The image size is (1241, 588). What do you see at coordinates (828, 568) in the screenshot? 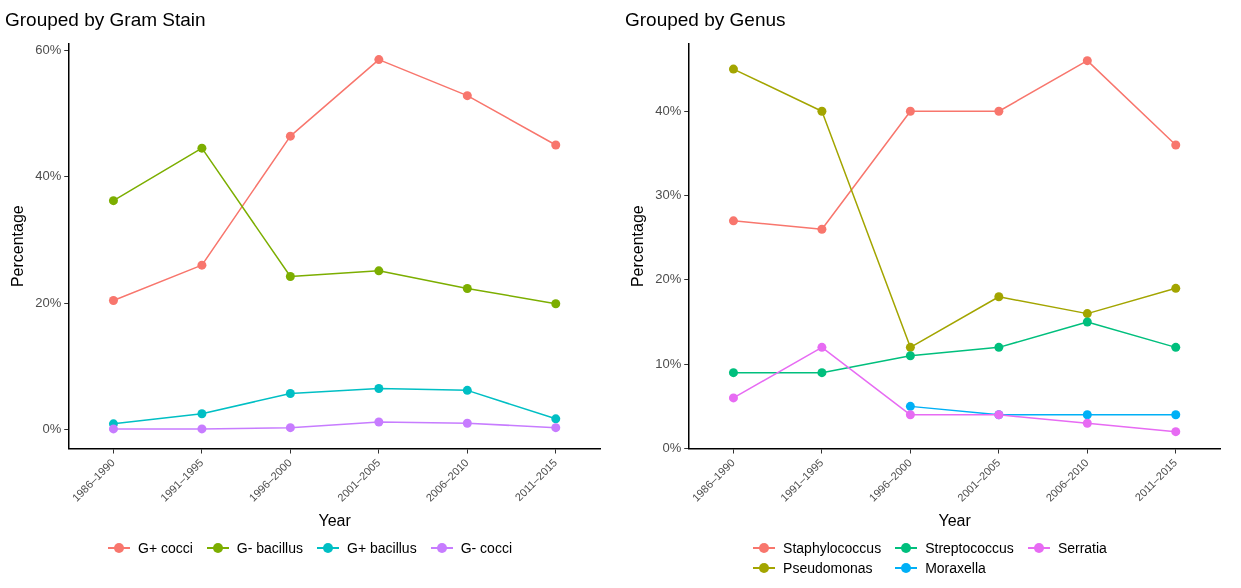
I see `legend-label: Pseudomonas` at bounding box center [828, 568].